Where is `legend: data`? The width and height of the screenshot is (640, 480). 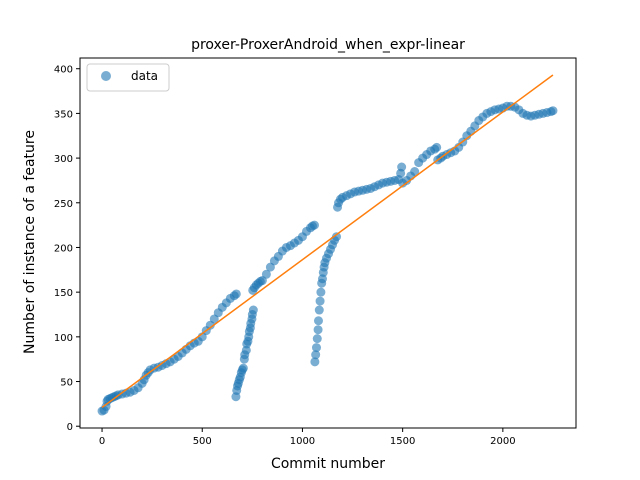
legend: data is located at coordinates (128, 77).